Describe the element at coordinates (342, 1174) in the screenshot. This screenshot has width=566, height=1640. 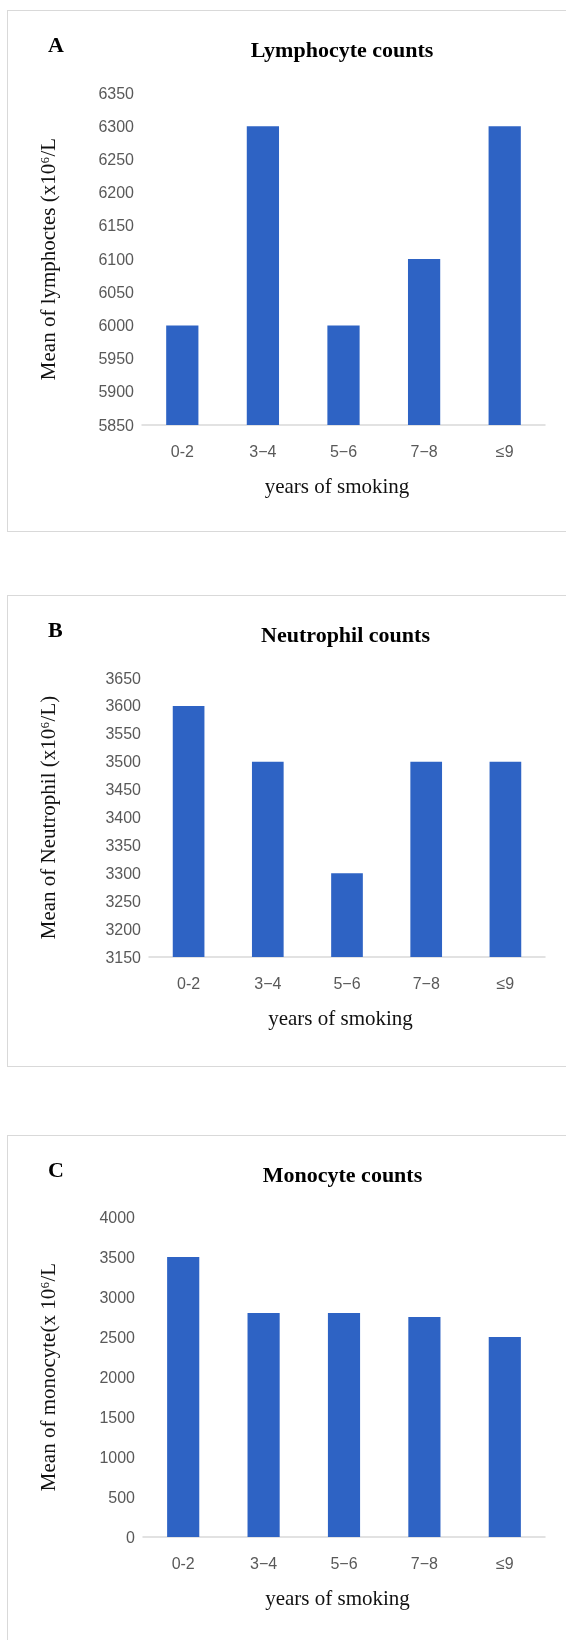
I see `chart-title: Monocyte counts` at that location.